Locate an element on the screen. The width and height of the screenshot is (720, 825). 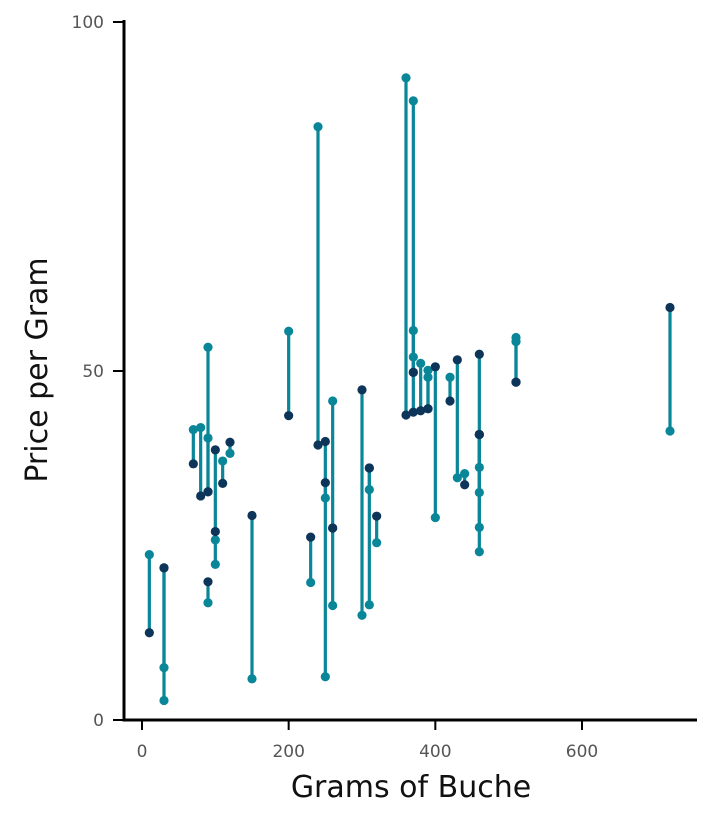
y-axis-title: Price per Gram is located at coordinates (37, 369).